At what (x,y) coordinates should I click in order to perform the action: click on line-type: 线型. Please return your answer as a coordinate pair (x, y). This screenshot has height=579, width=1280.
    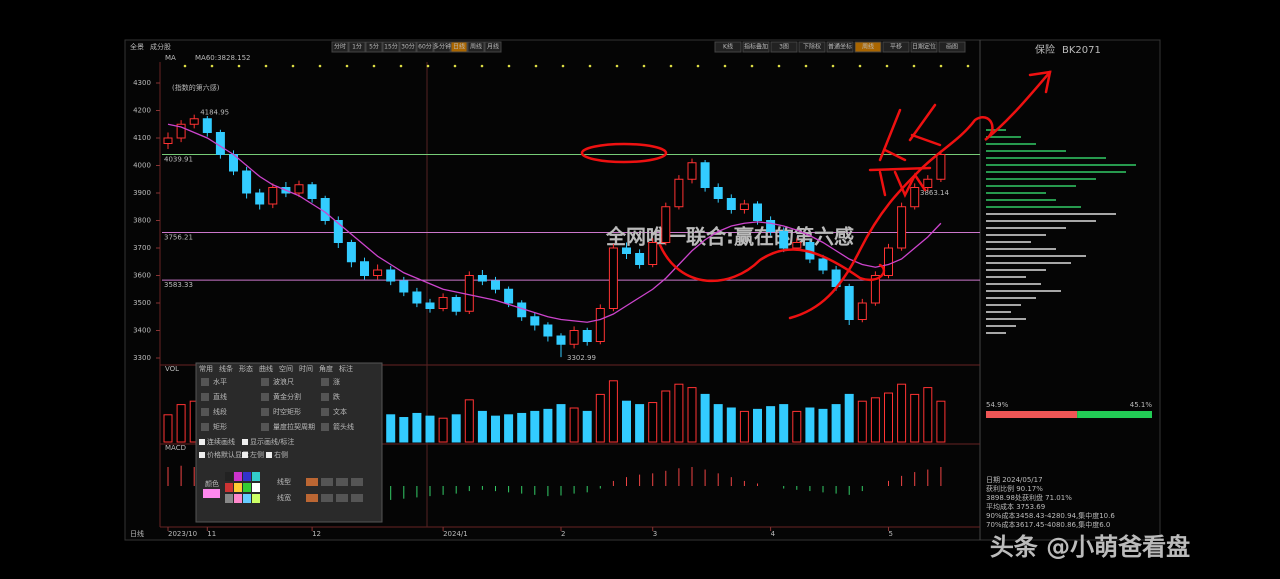
    Looking at the image, I should click on (284, 481).